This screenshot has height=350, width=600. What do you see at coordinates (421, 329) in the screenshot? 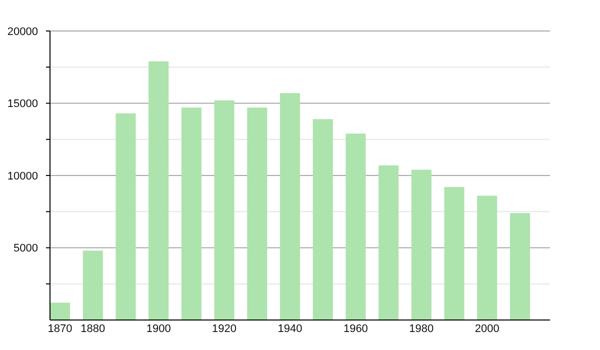
I see `x-tick-label: 1980` at bounding box center [421, 329].